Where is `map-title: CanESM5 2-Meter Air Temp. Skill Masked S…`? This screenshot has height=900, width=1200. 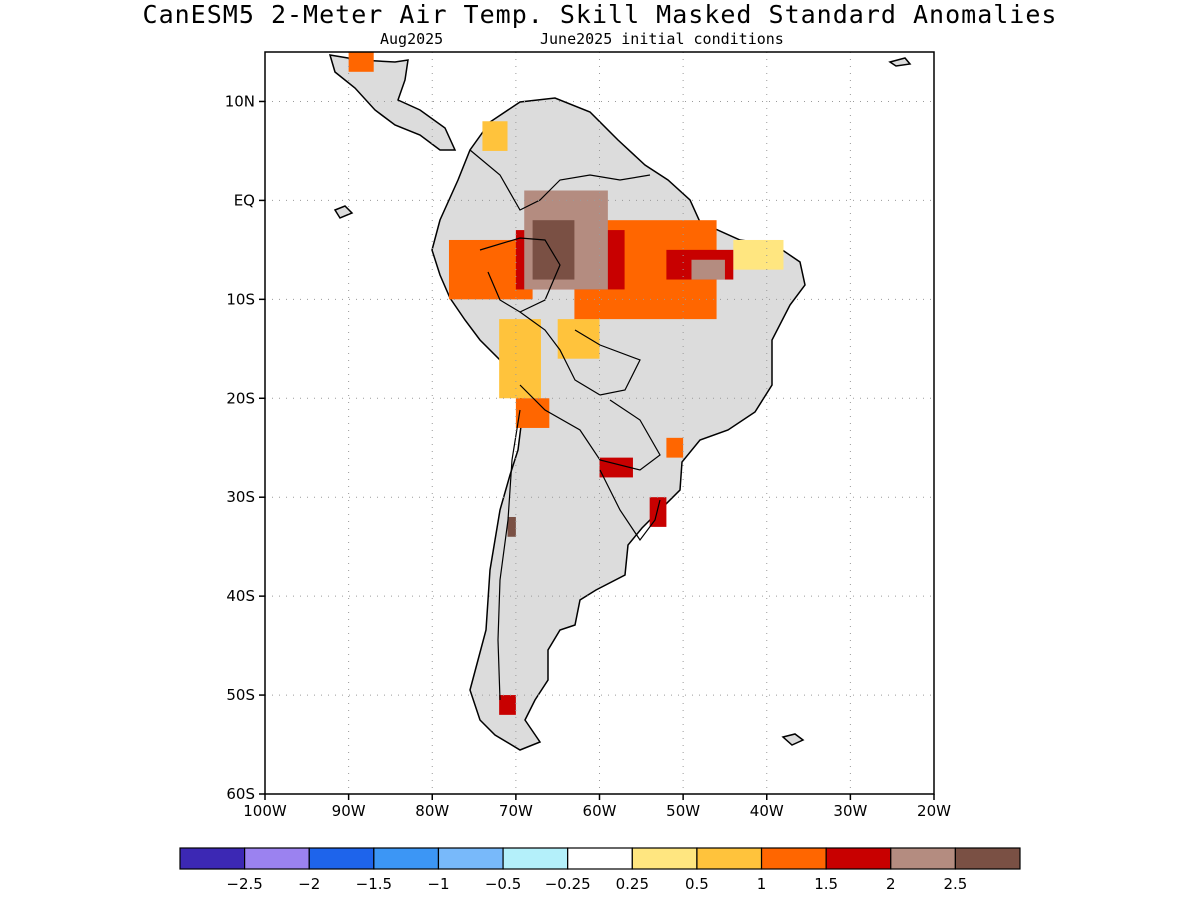
map-title: CanESM5 2-Meter Air Temp. Skill Masked S… is located at coordinates (600, 14).